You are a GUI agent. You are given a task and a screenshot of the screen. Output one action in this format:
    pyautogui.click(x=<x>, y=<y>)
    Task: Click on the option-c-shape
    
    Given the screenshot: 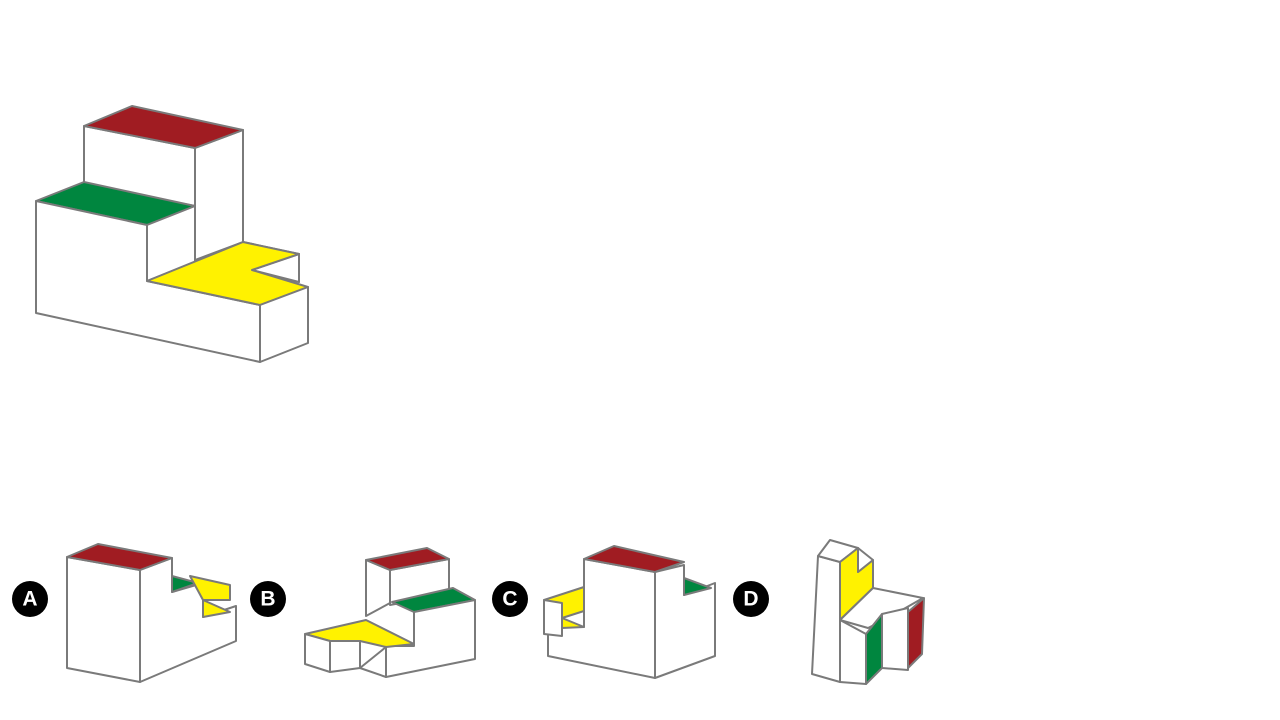 What is the action you would take?
    pyautogui.click(x=629, y=612)
    